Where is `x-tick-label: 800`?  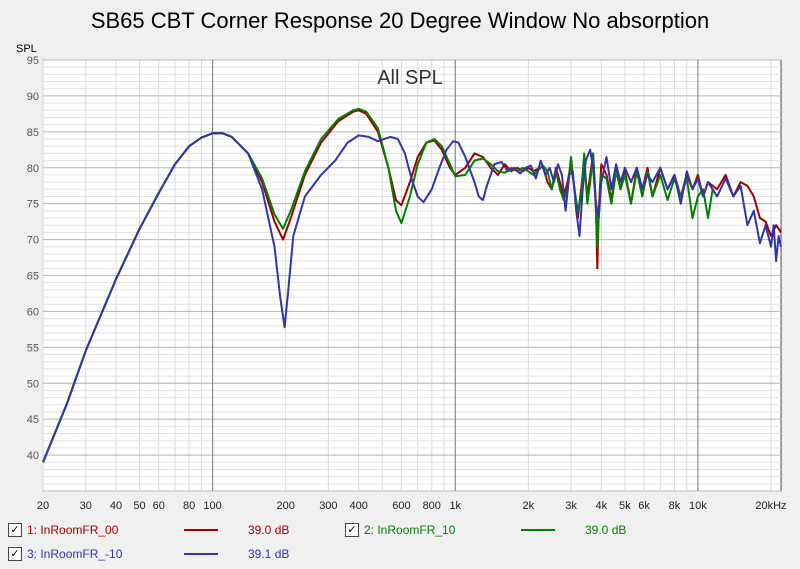 x-tick-label: 800 is located at coordinates (432, 506).